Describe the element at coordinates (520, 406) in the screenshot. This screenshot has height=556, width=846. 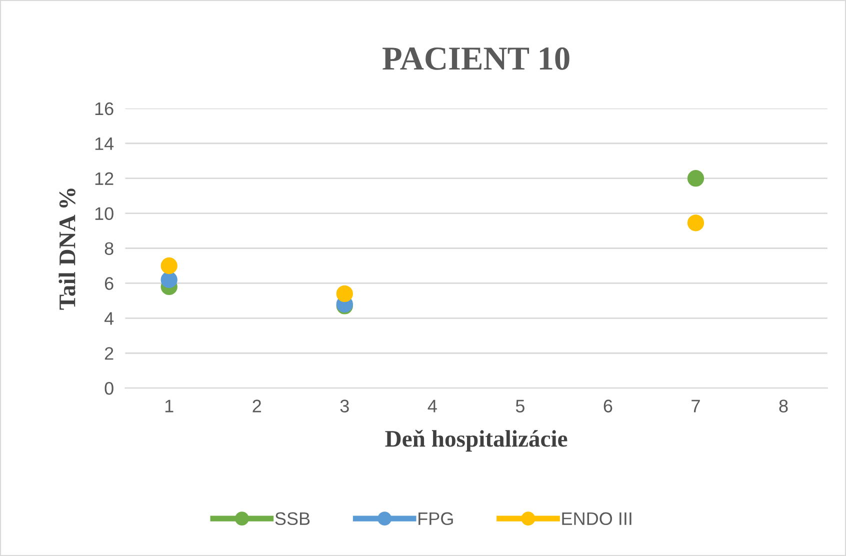
I see `x-tick-label: 5` at that location.